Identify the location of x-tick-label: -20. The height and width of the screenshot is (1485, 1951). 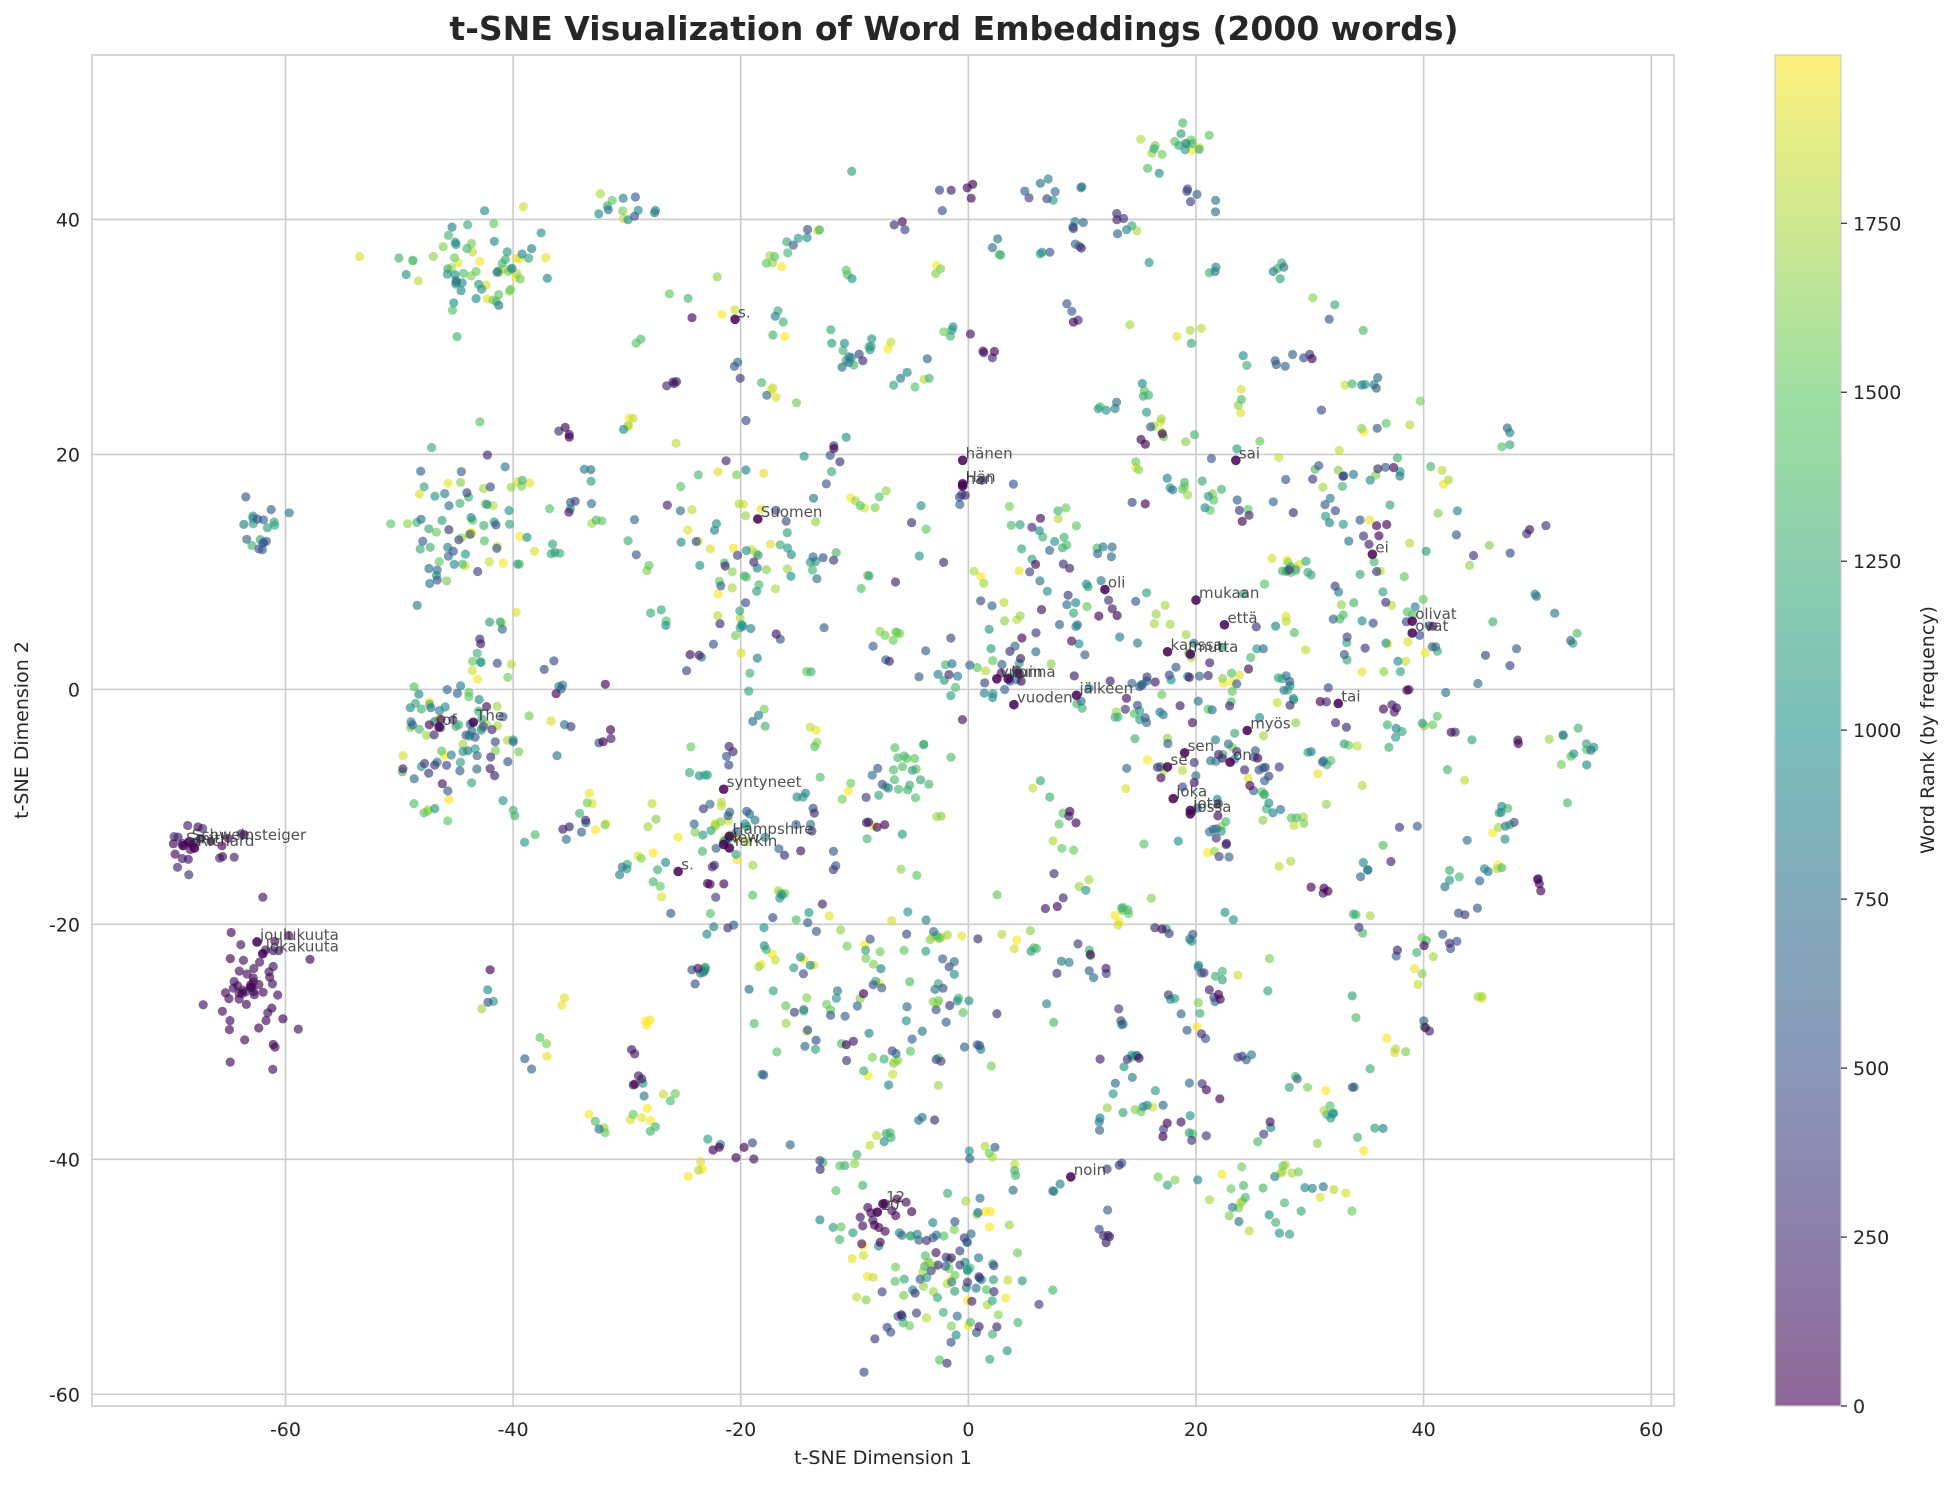
(740, 1430).